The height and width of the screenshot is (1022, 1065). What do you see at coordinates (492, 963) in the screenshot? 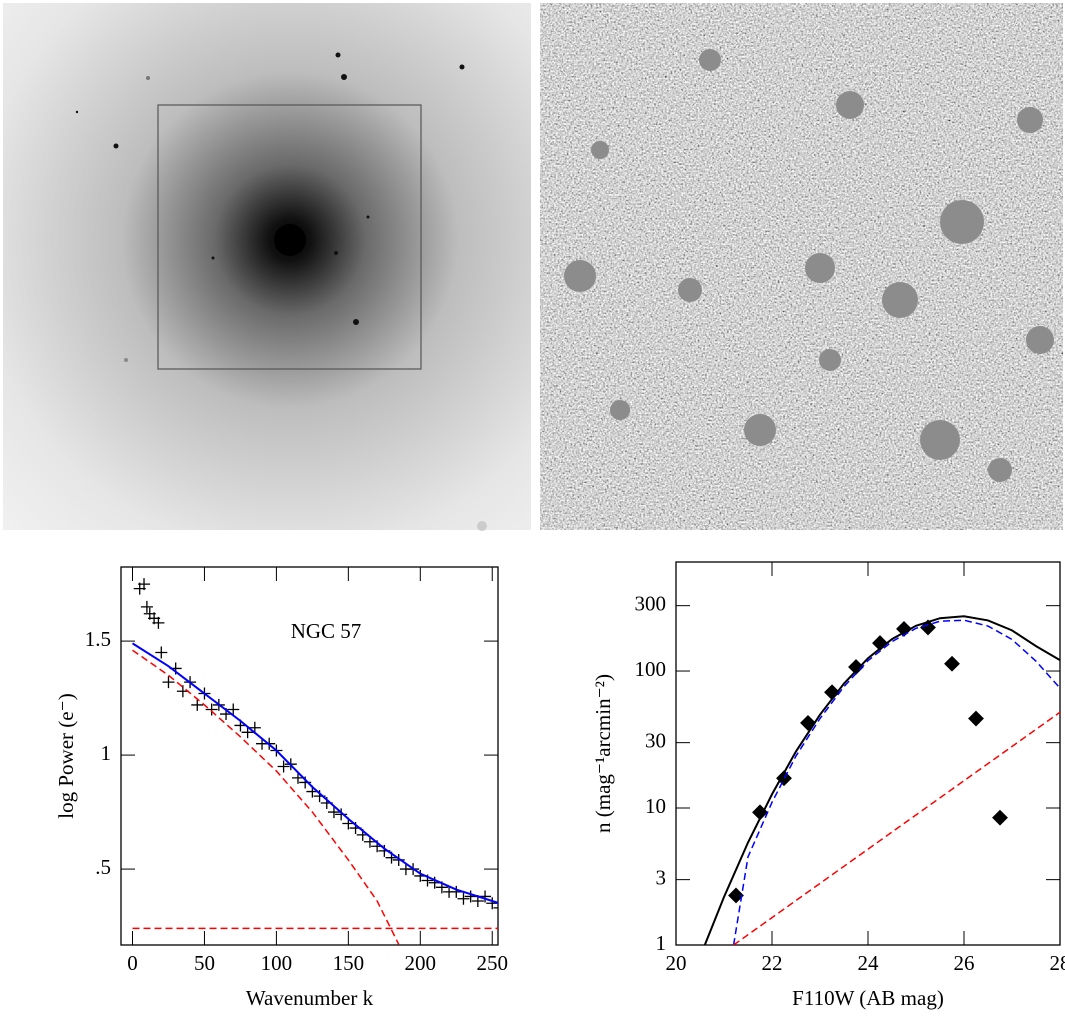
I see `x-tick-label: 250` at bounding box center [492, 963].